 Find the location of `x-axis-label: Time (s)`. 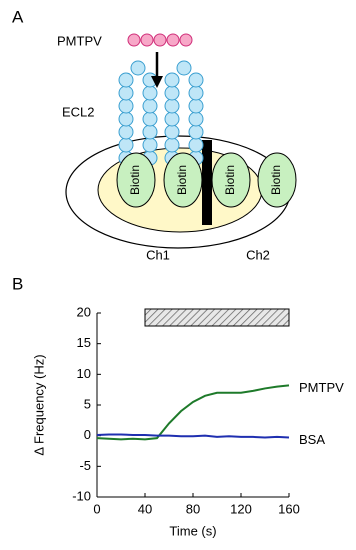

x-axis-label: Time (s) is located at coordinates (192, 530).